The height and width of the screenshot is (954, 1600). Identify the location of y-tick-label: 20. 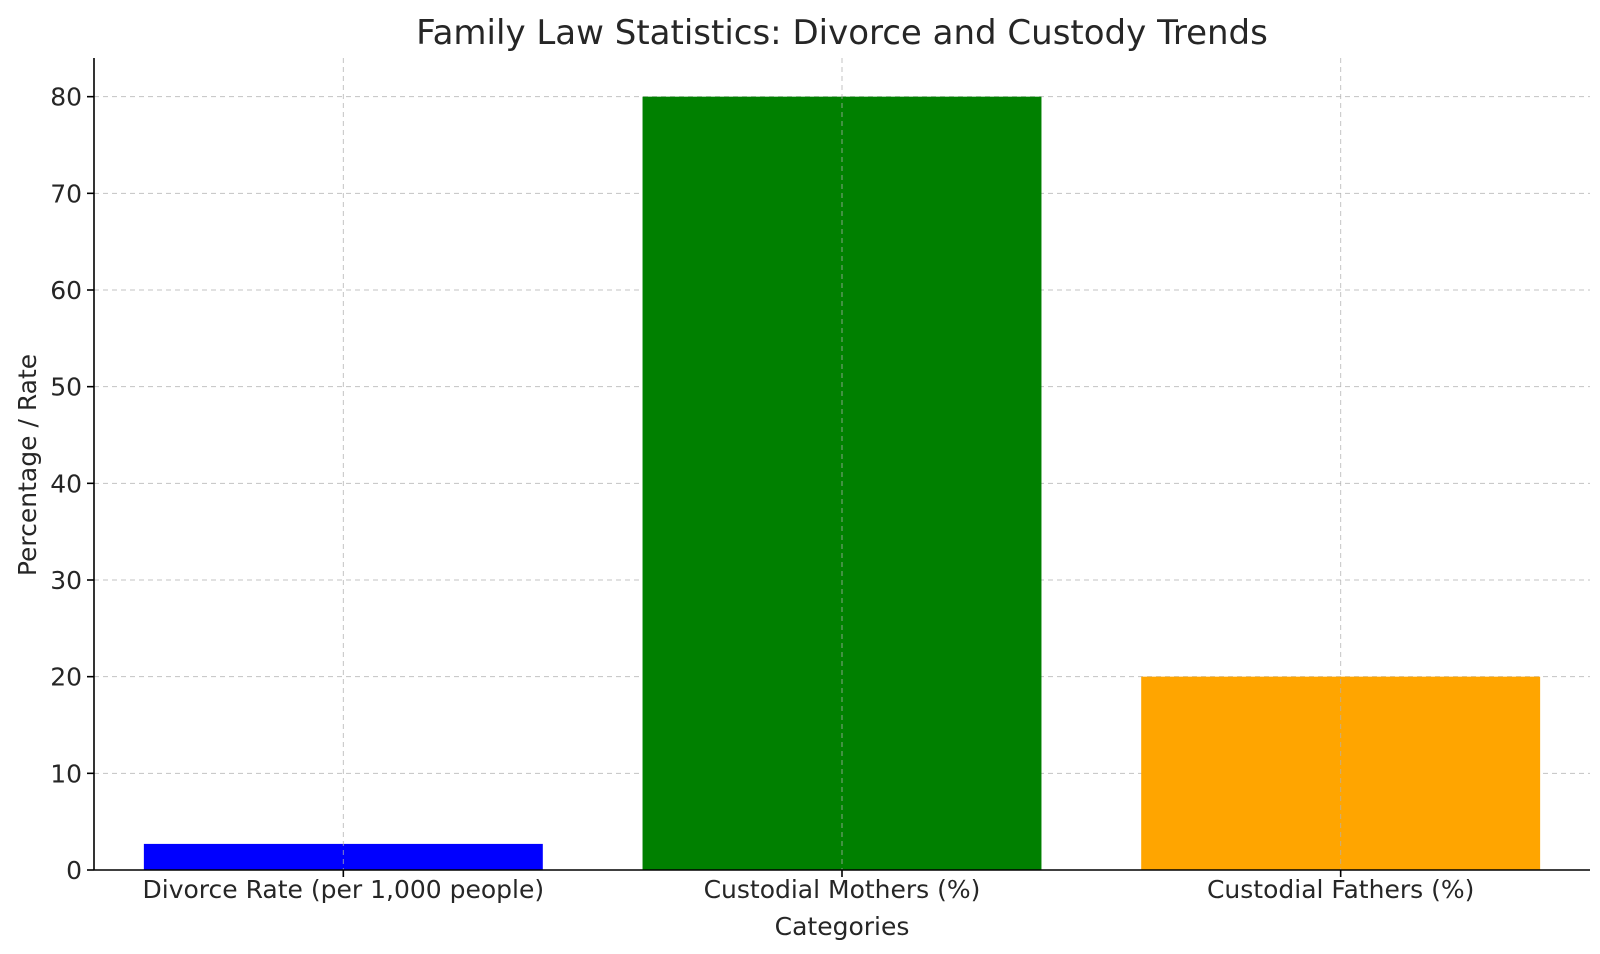
(66, 677).